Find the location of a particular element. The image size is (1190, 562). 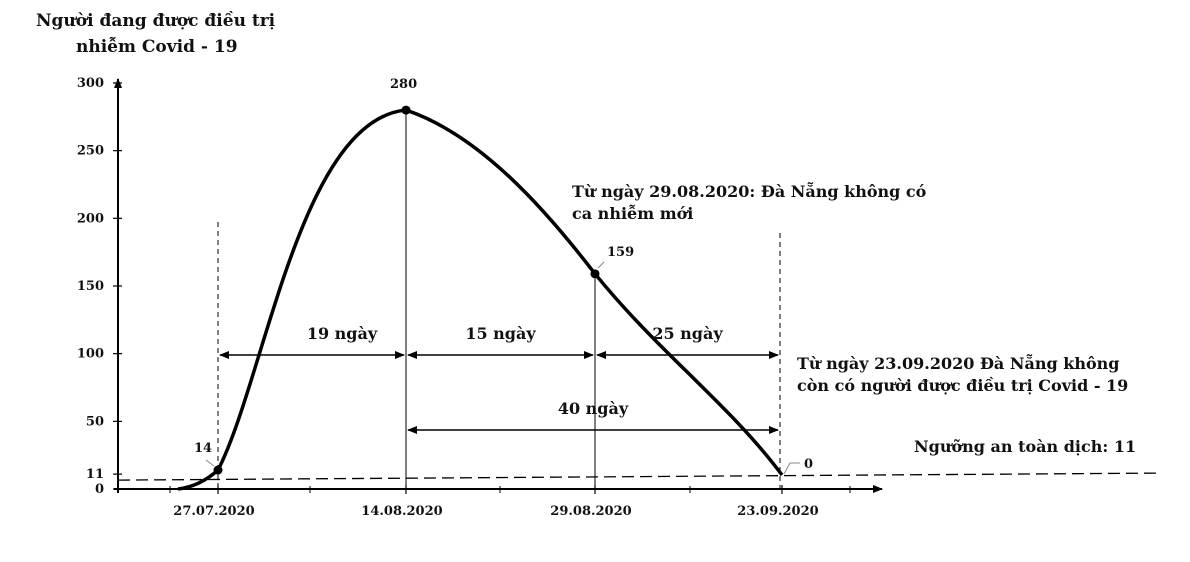

threshold-line is located at coordinates (638, 476).